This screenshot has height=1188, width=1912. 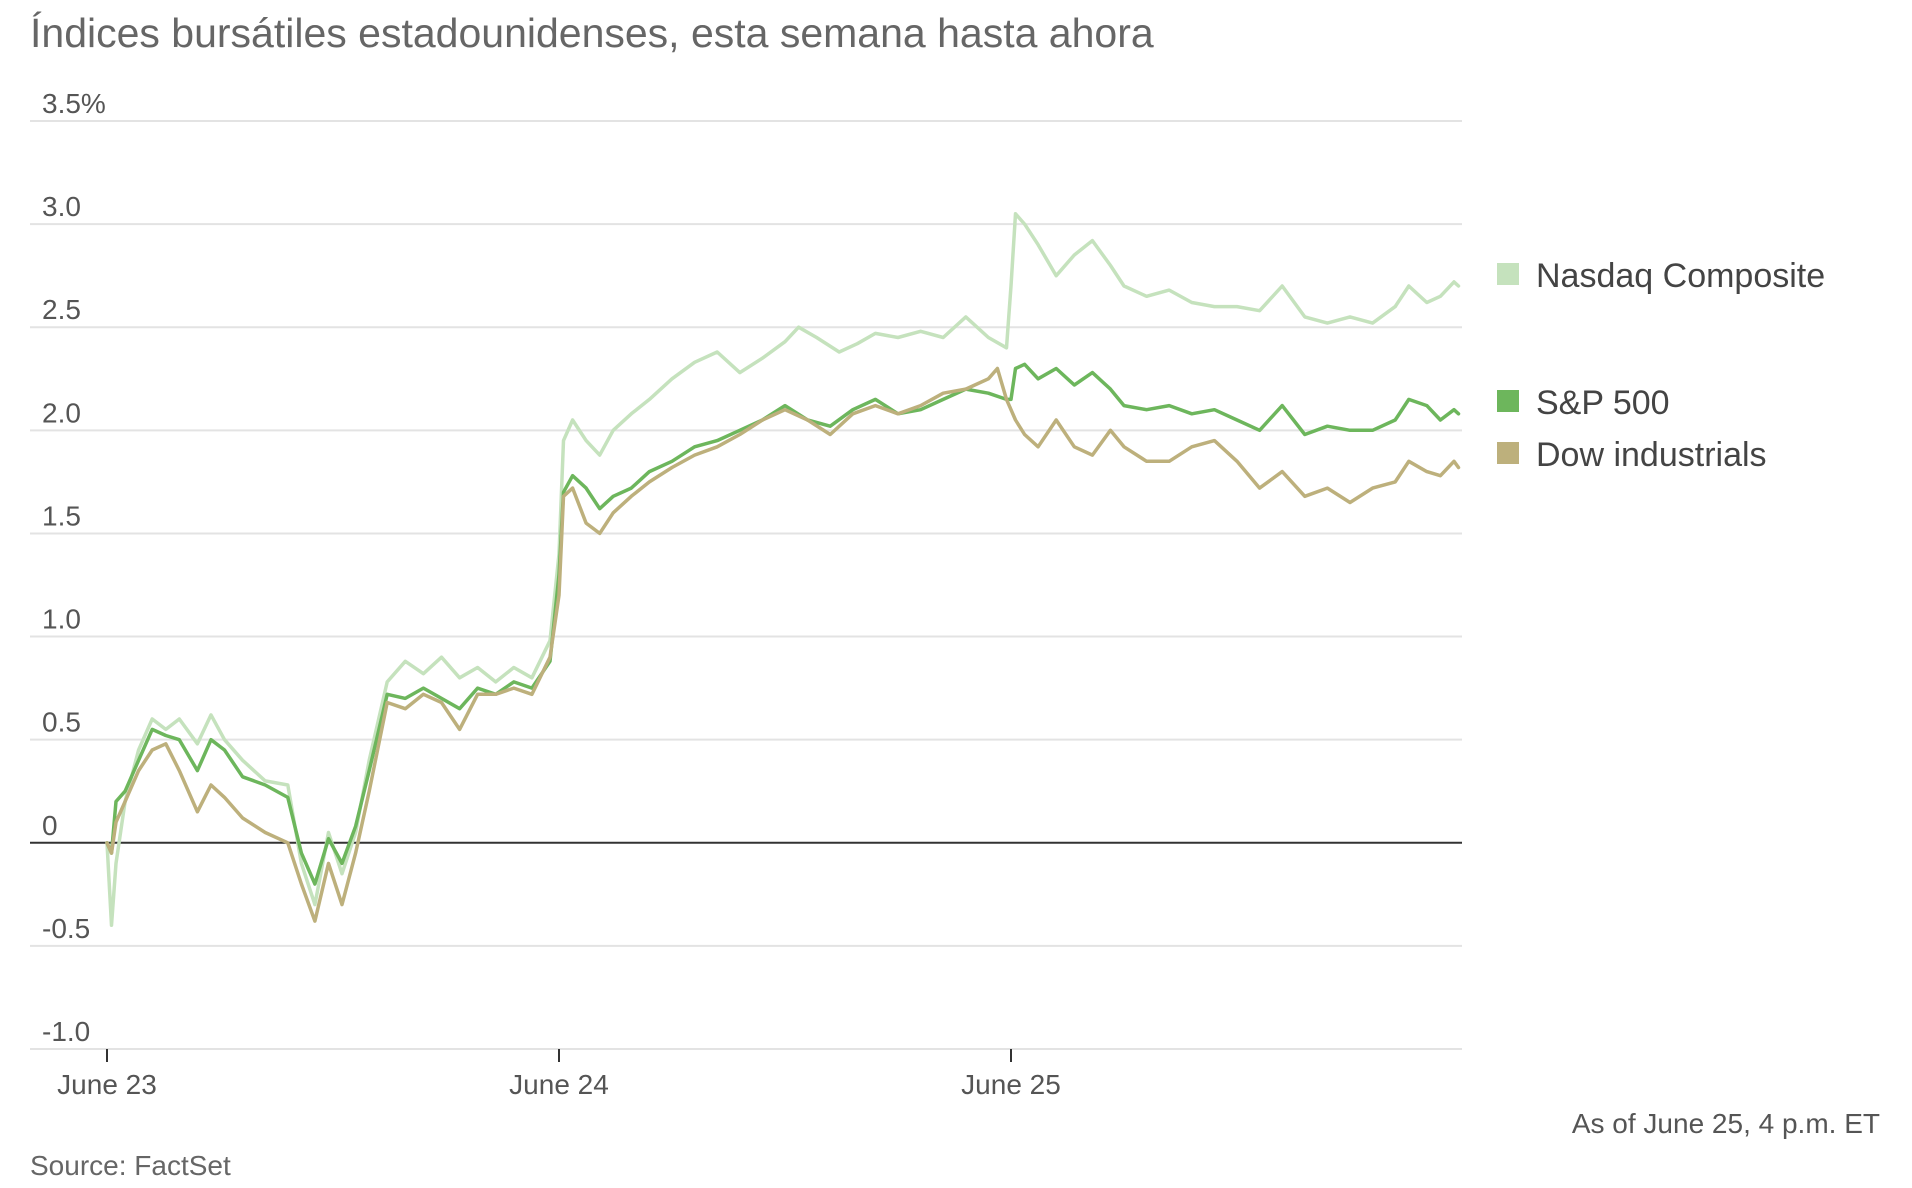 What do you see at coordinates (66, 928) in the screenshot?
I see `y-tick-label: -0.5` at bounding box center [66, 928].